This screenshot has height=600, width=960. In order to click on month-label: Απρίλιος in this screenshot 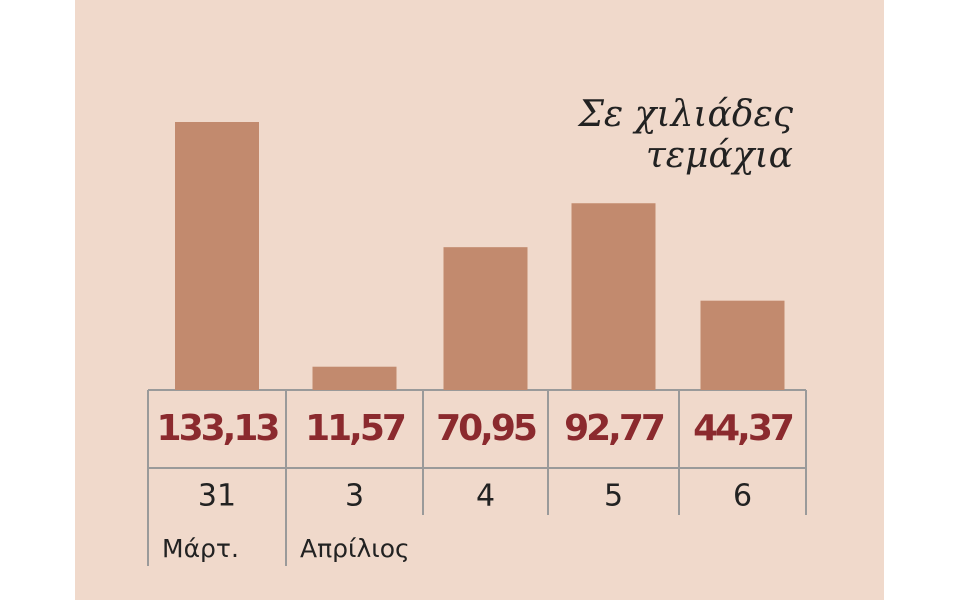, I will do `click(355, 548)`.